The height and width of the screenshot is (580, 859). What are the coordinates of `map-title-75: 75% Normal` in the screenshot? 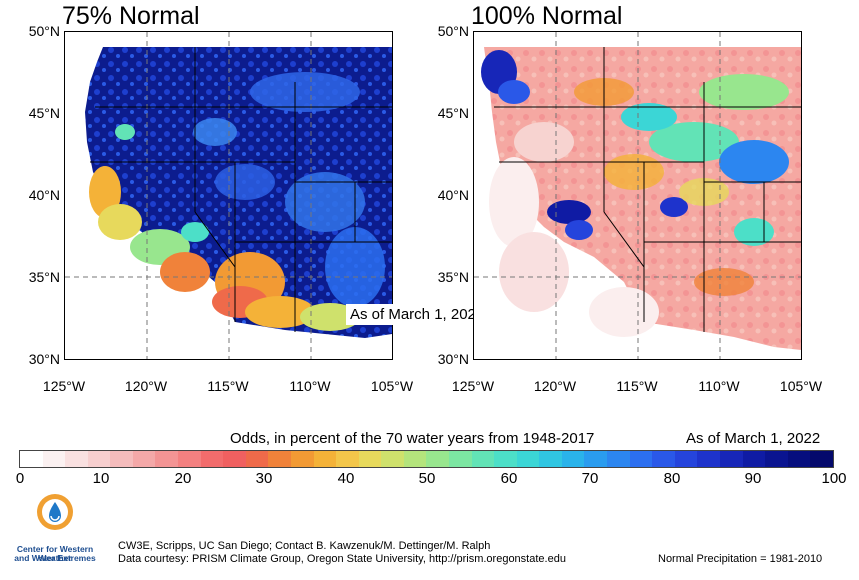 It's located at (131, 16).